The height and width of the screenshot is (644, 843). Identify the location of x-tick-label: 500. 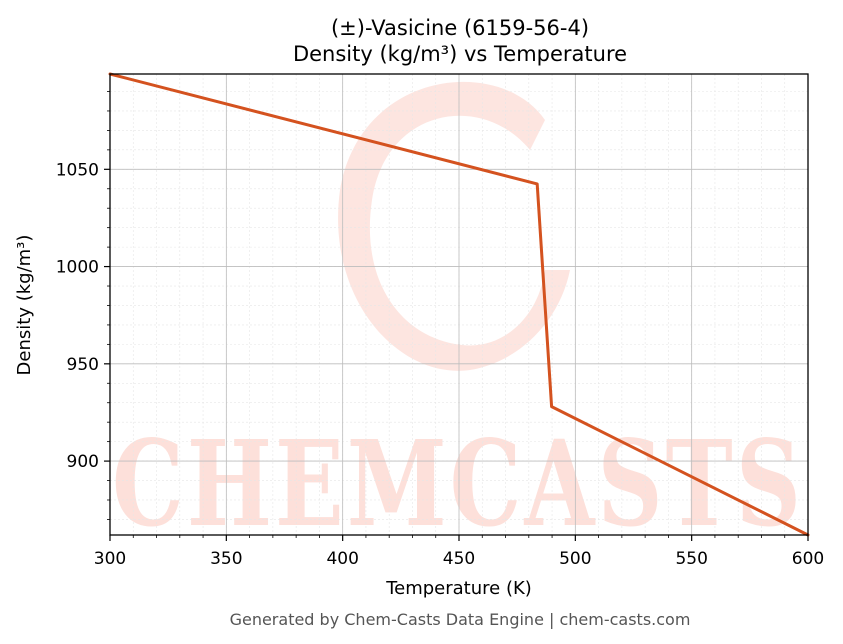
(575, 559).